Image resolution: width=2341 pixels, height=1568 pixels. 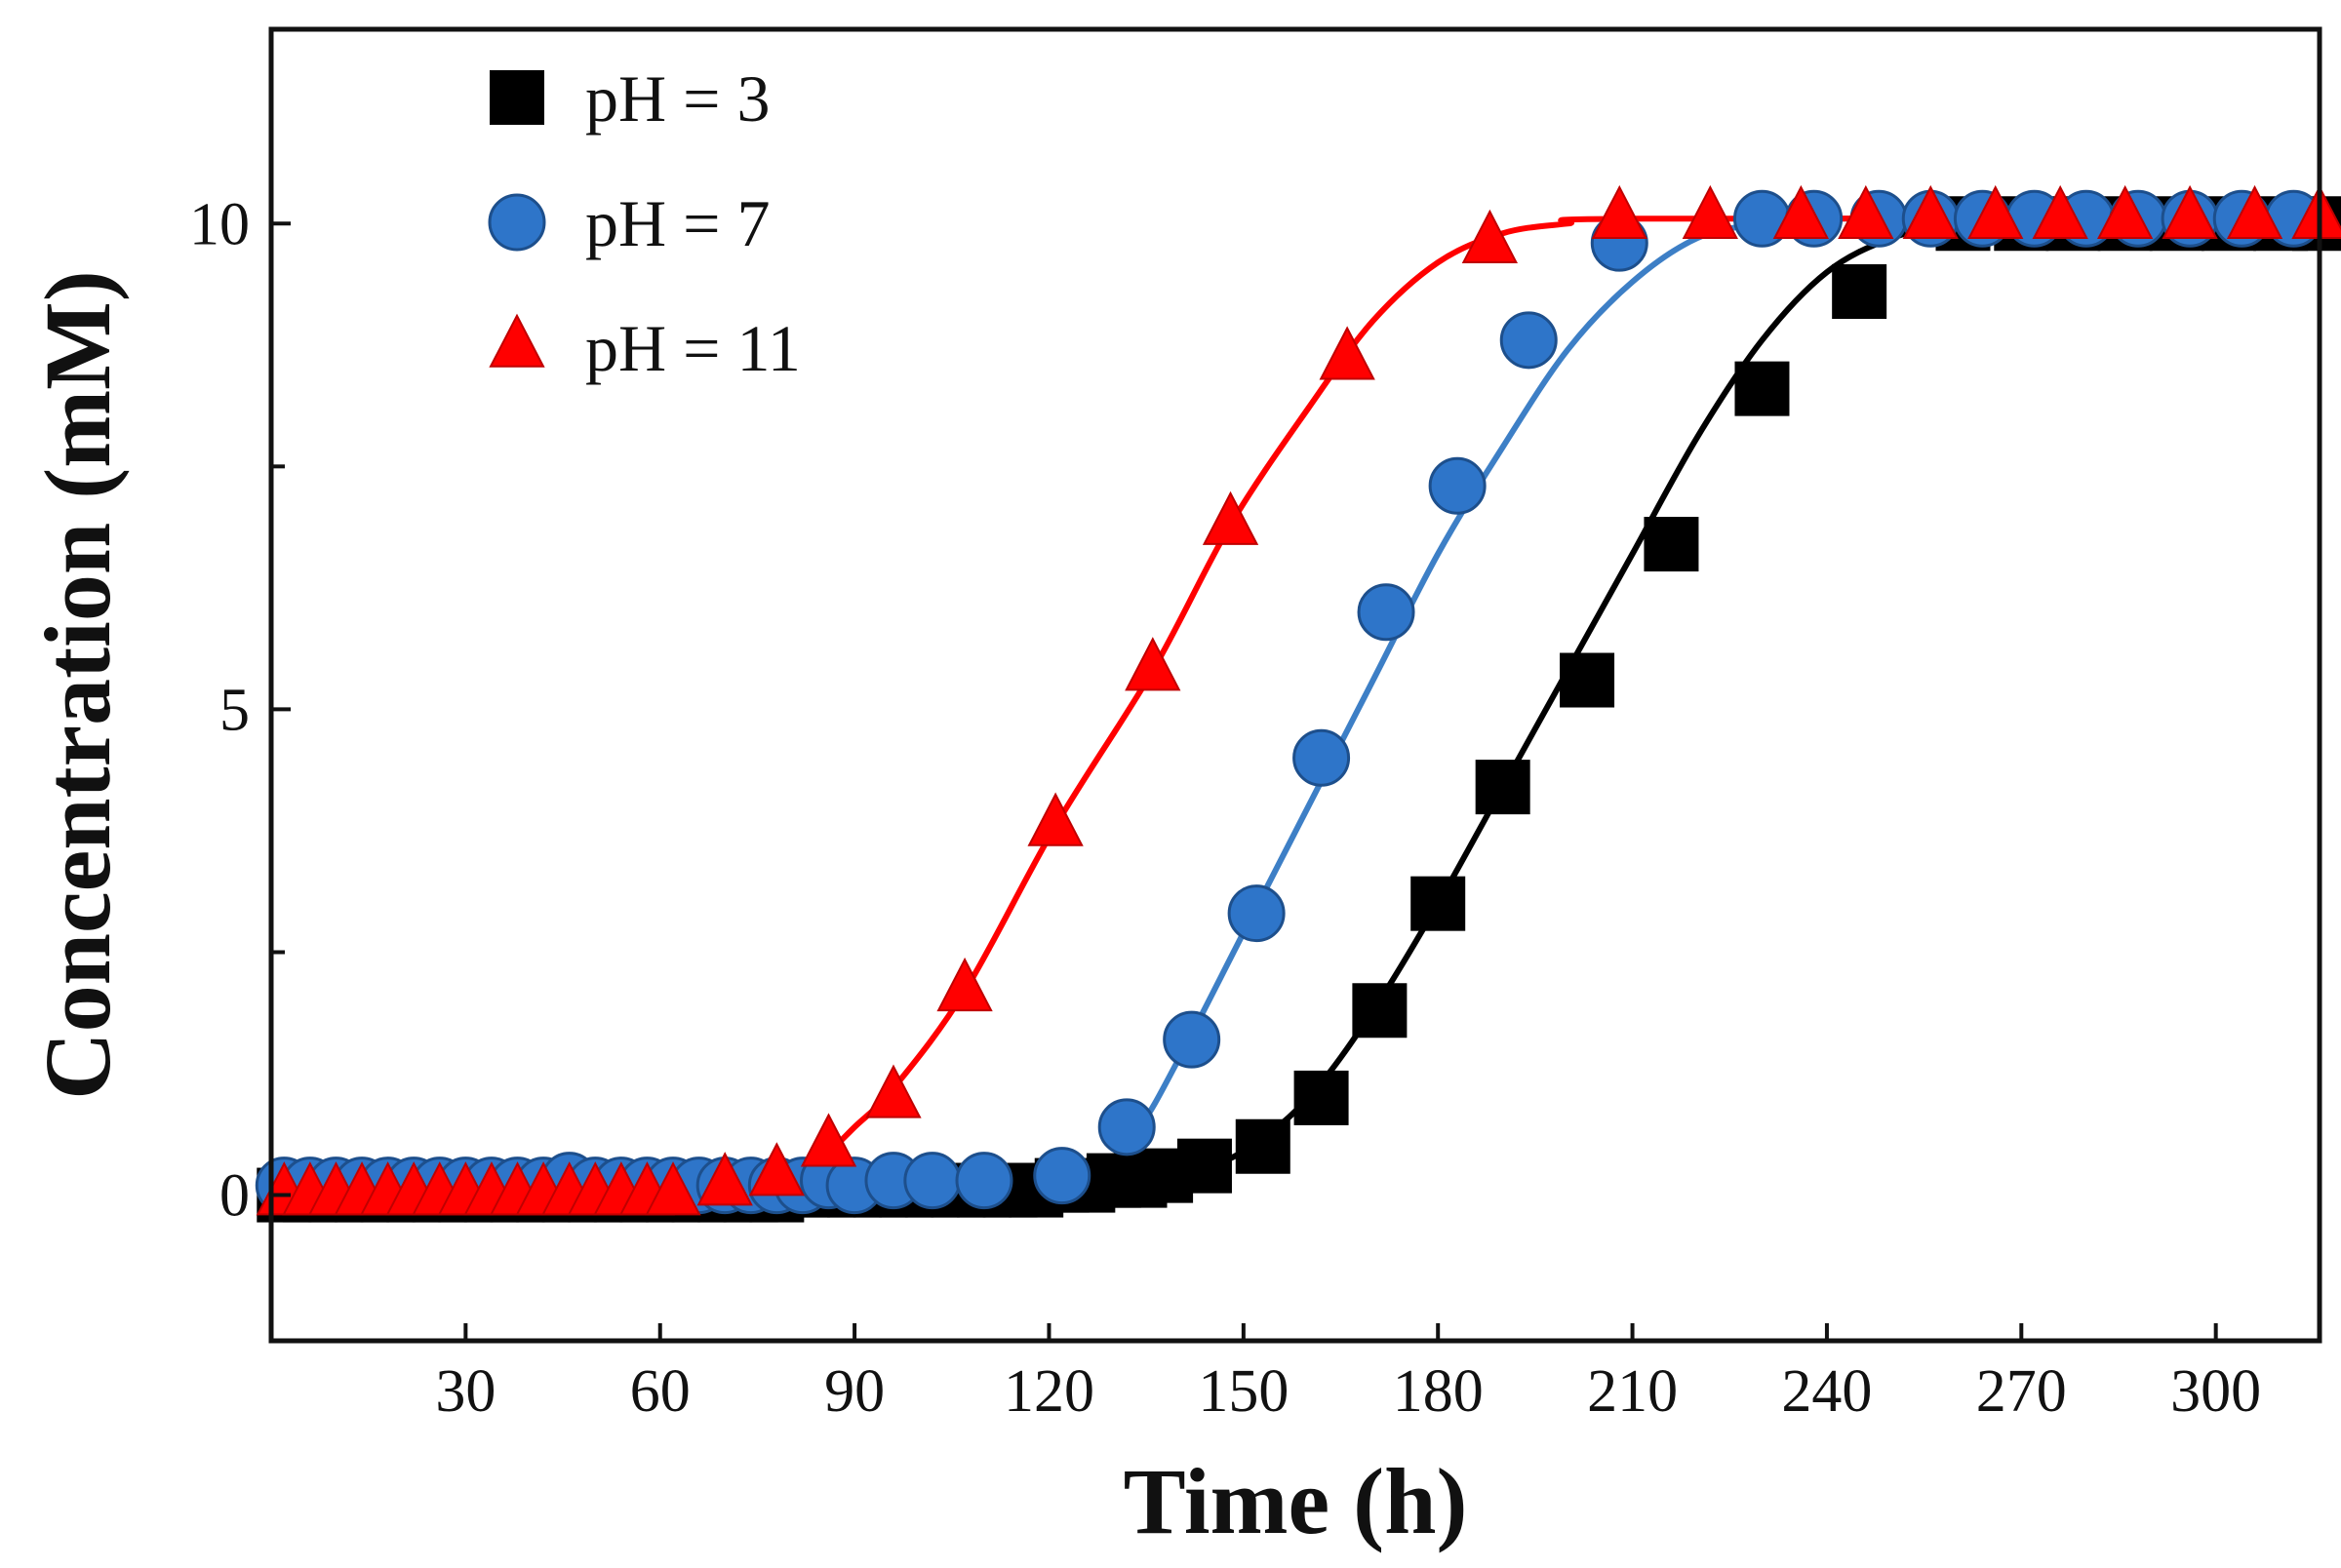 What do you see at coordinates (465, 1391) in the screenshot?
I see `x-tick-label: 30` at bounding box center [465, 1391].